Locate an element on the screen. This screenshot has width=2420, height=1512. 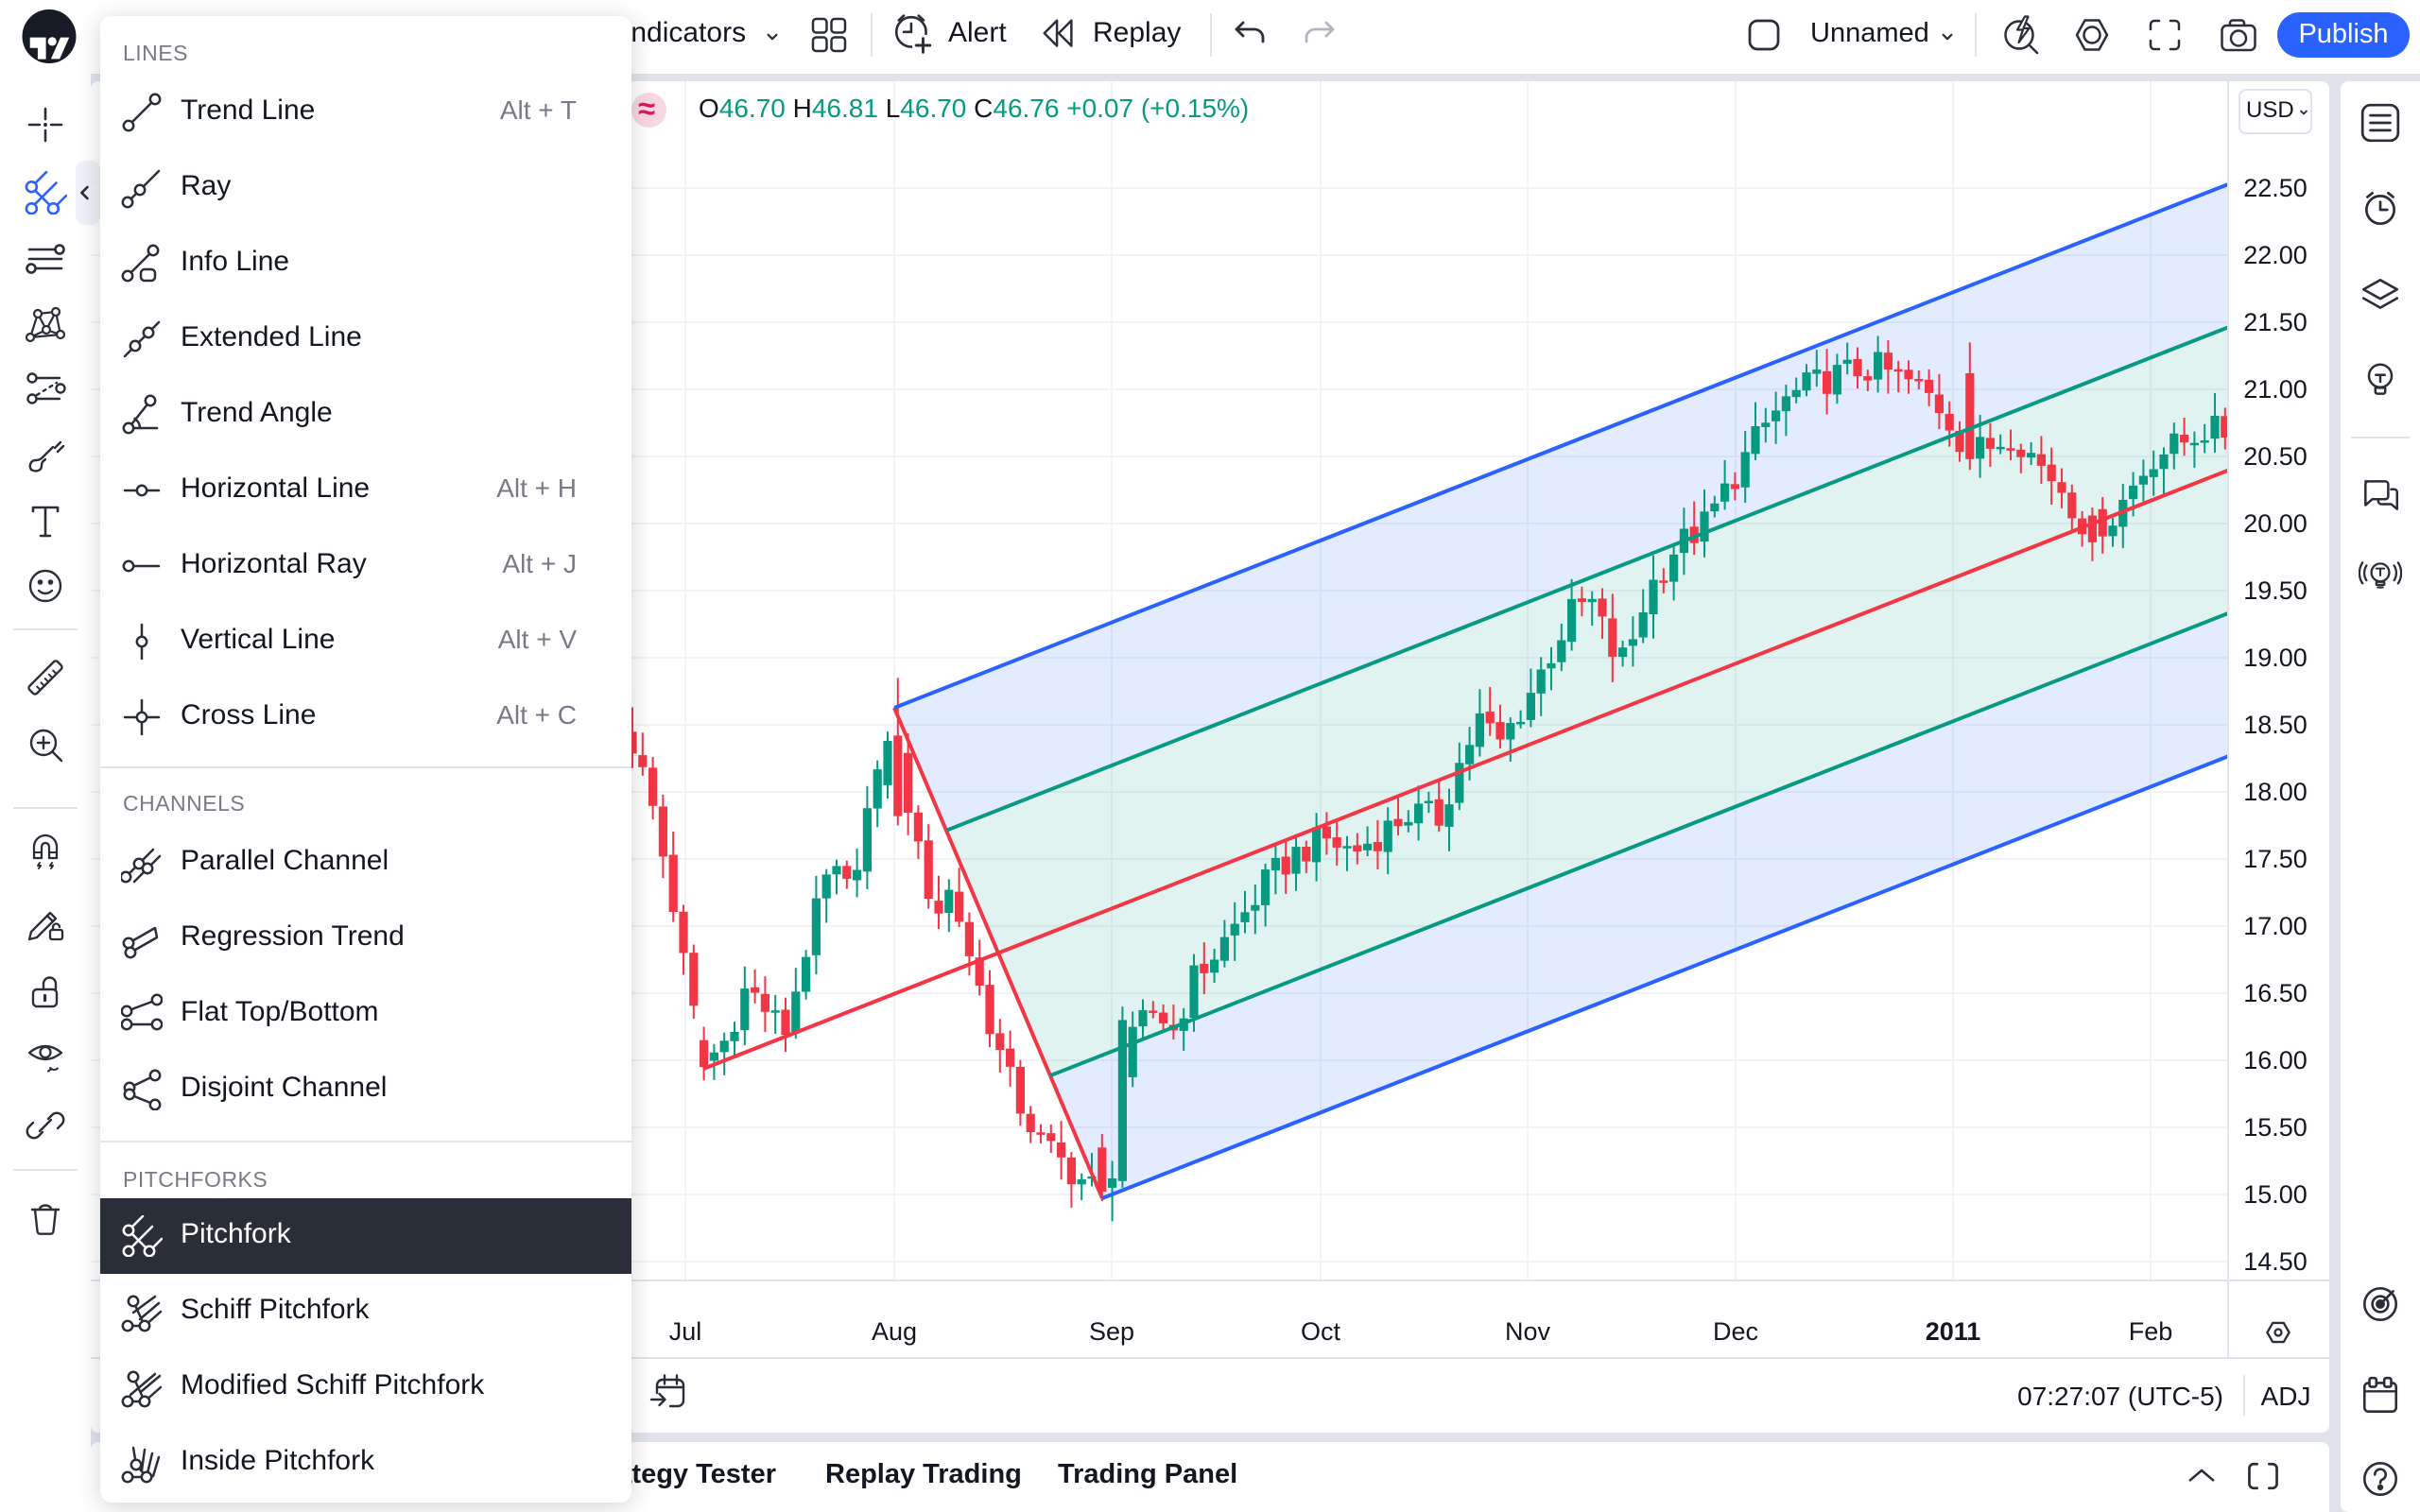
svg-text: 20.50 is located at coordinates (2275, 456).